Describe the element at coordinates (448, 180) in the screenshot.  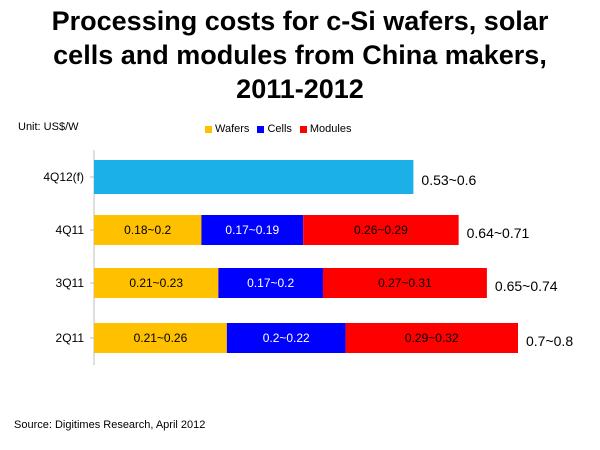
I see `bar-total-label: 0.53~0.6` at that location.